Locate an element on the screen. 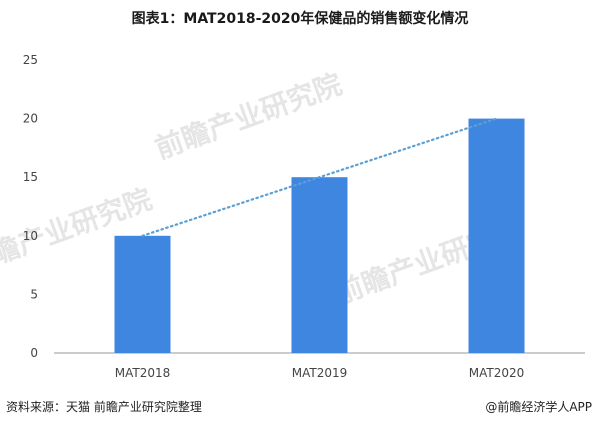 This screenshot has width=600, height=425. y-tick-label: 5 is located at coordinates (34, 294).